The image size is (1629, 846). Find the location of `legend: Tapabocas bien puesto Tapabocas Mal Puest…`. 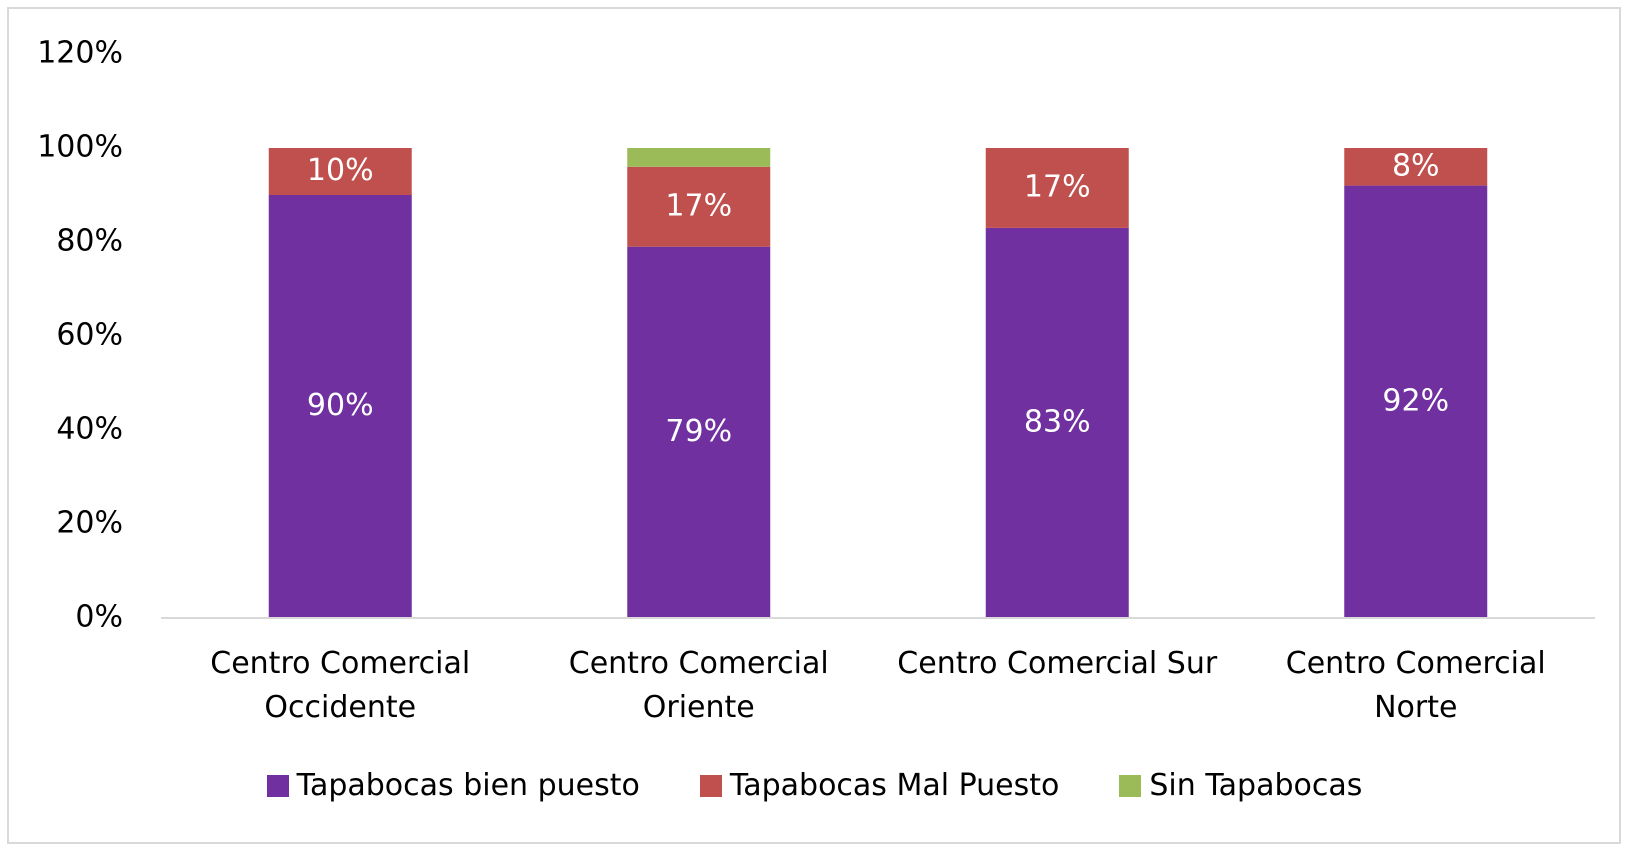

legend: Tapabocas bien puesto Tapabocas Mal Puest… is located at coordinates (814, 785).